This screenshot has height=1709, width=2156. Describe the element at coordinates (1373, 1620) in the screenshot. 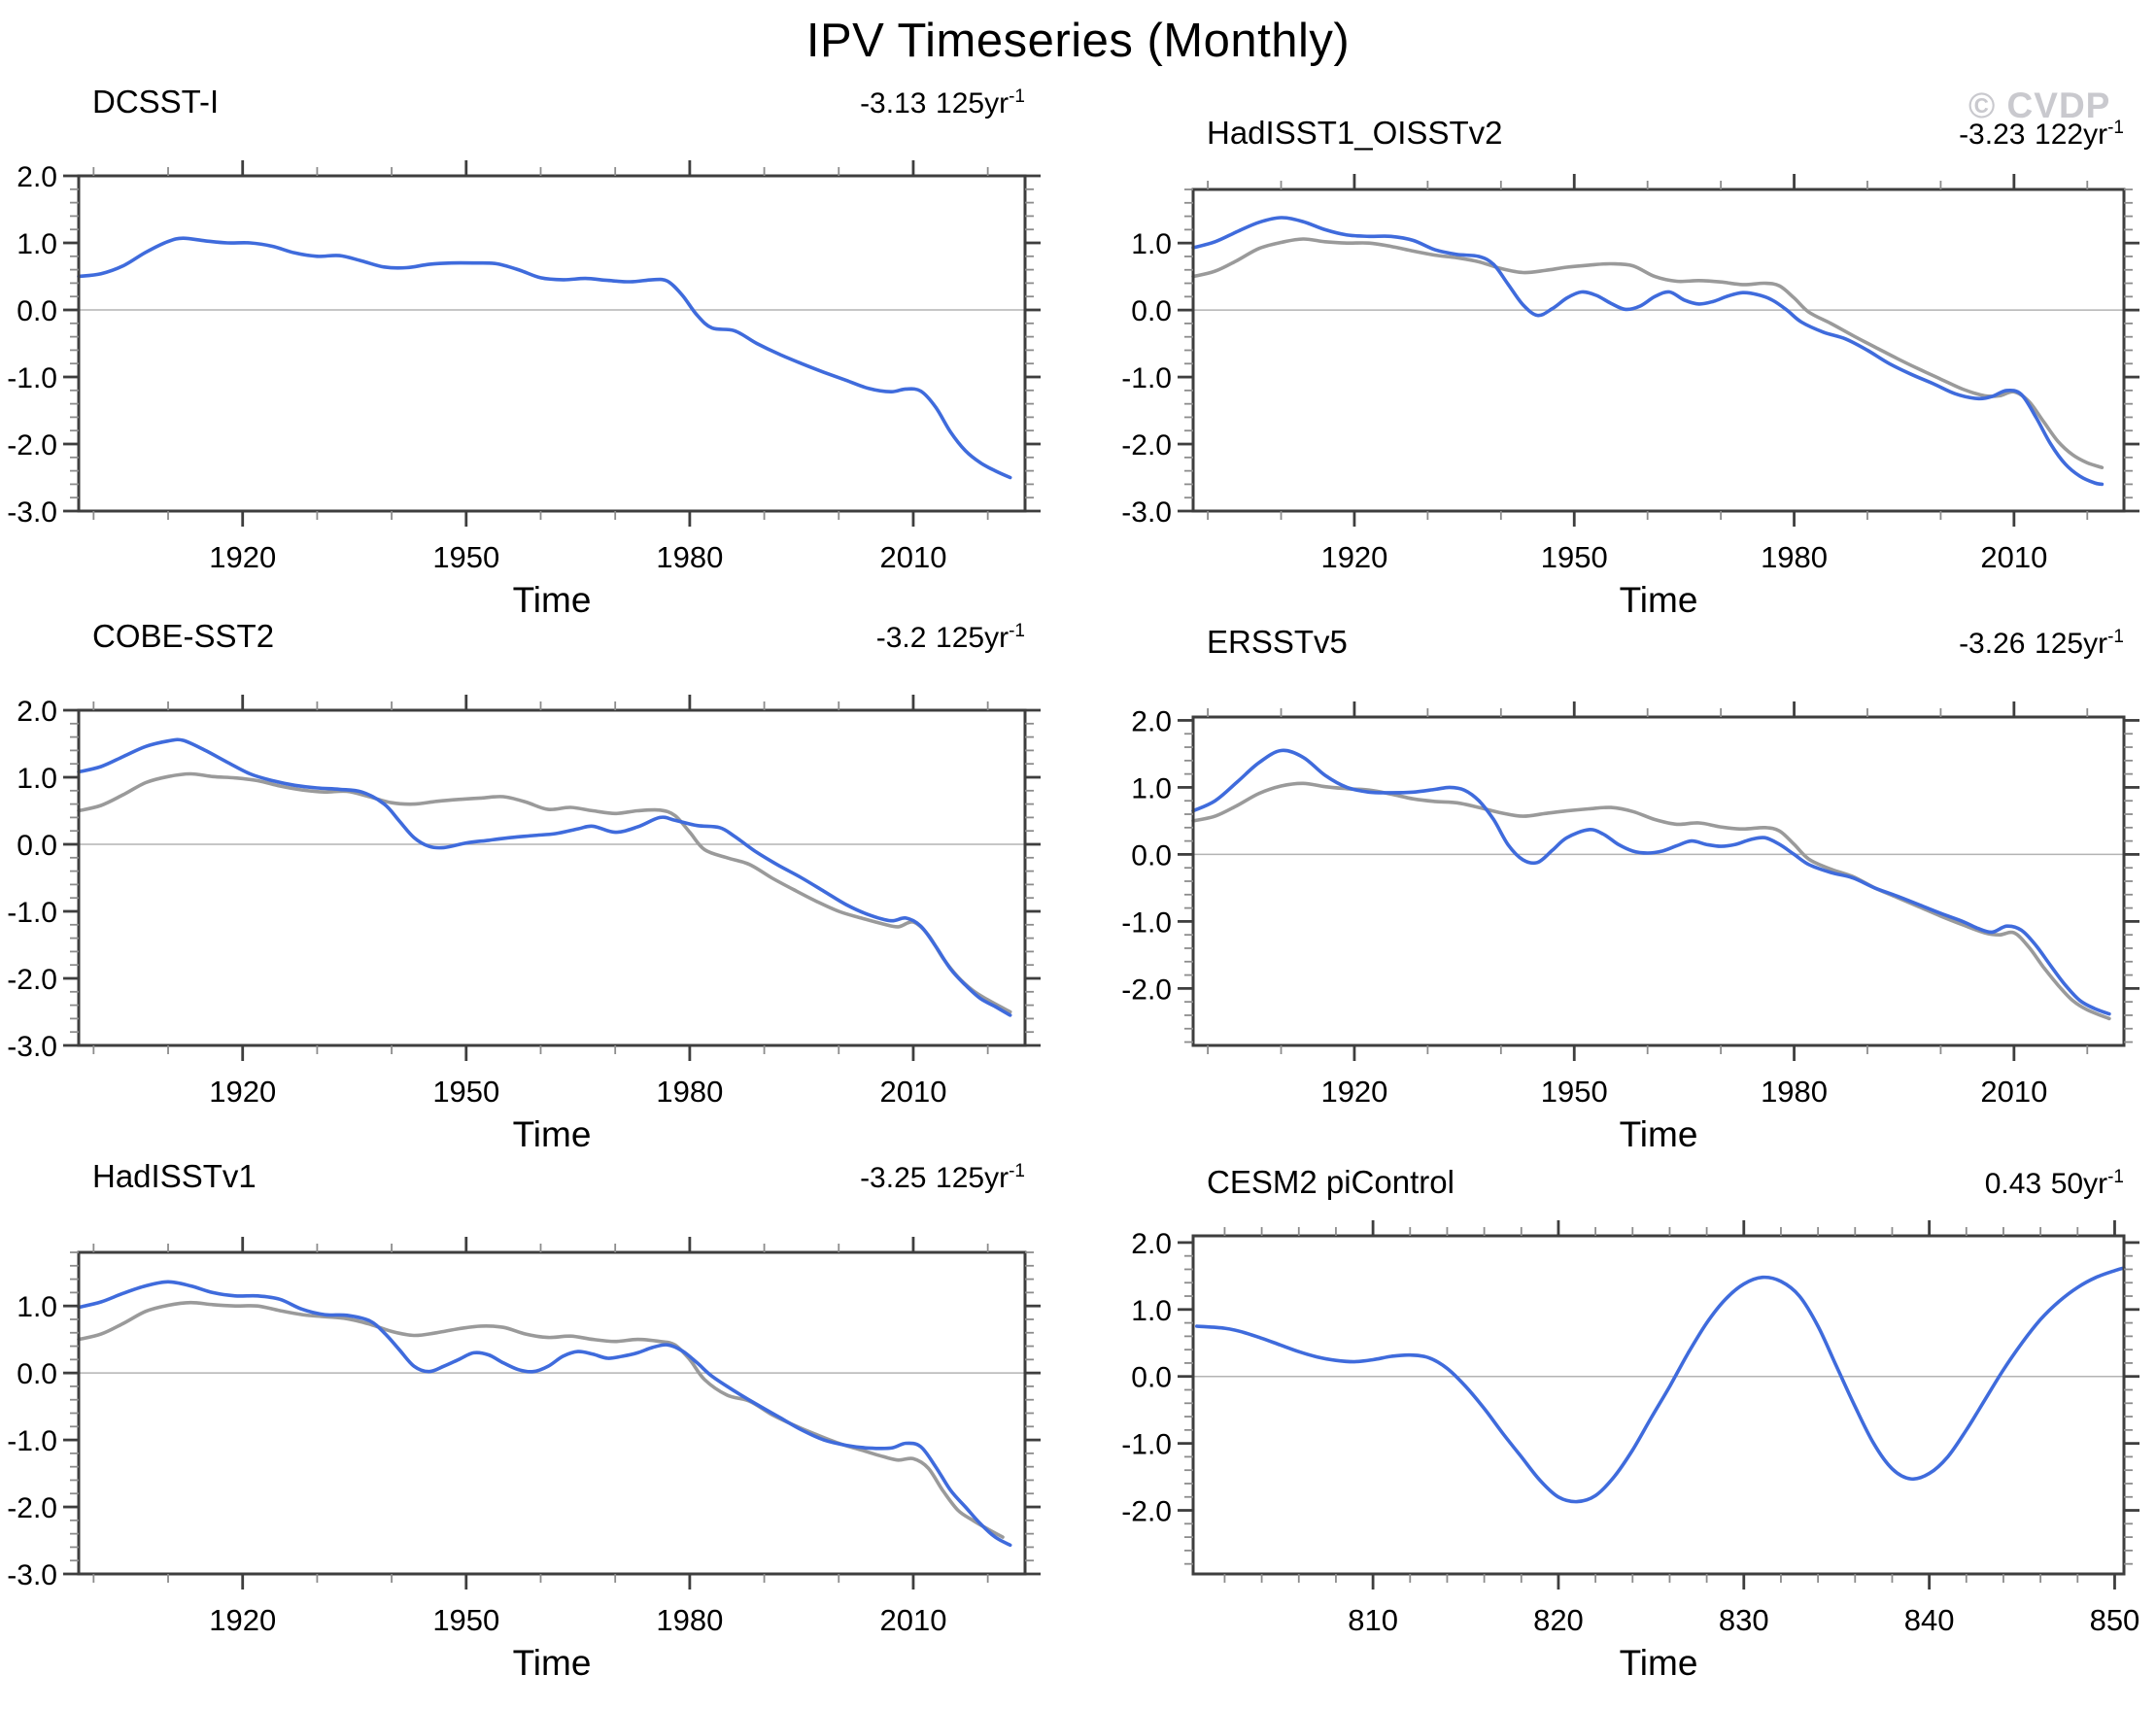

I see `svg-text: 810` at that location.